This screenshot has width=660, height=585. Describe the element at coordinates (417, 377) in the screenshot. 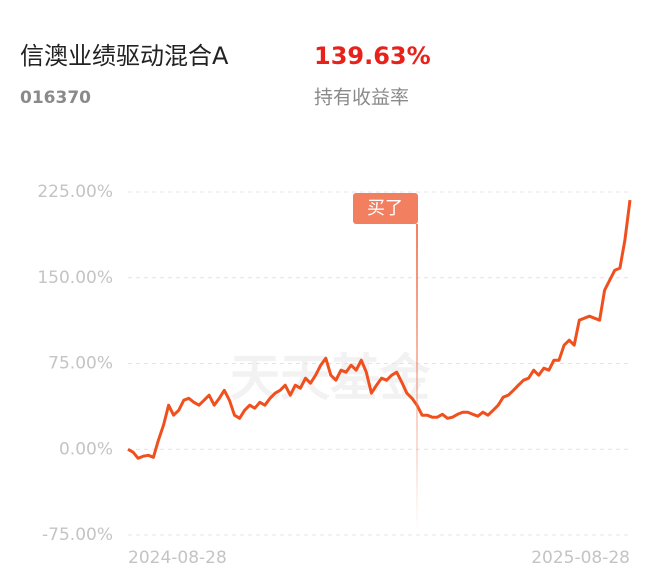

I see `buy-line` at that location.